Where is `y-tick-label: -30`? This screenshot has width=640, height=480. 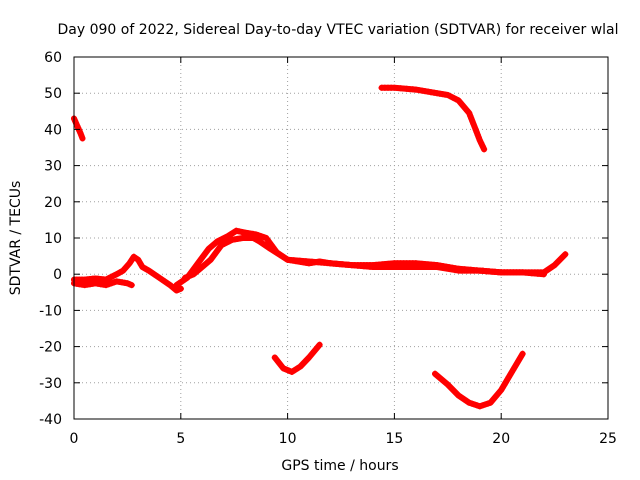 y-tick-label: -30 is located at coordinates (50, 384).